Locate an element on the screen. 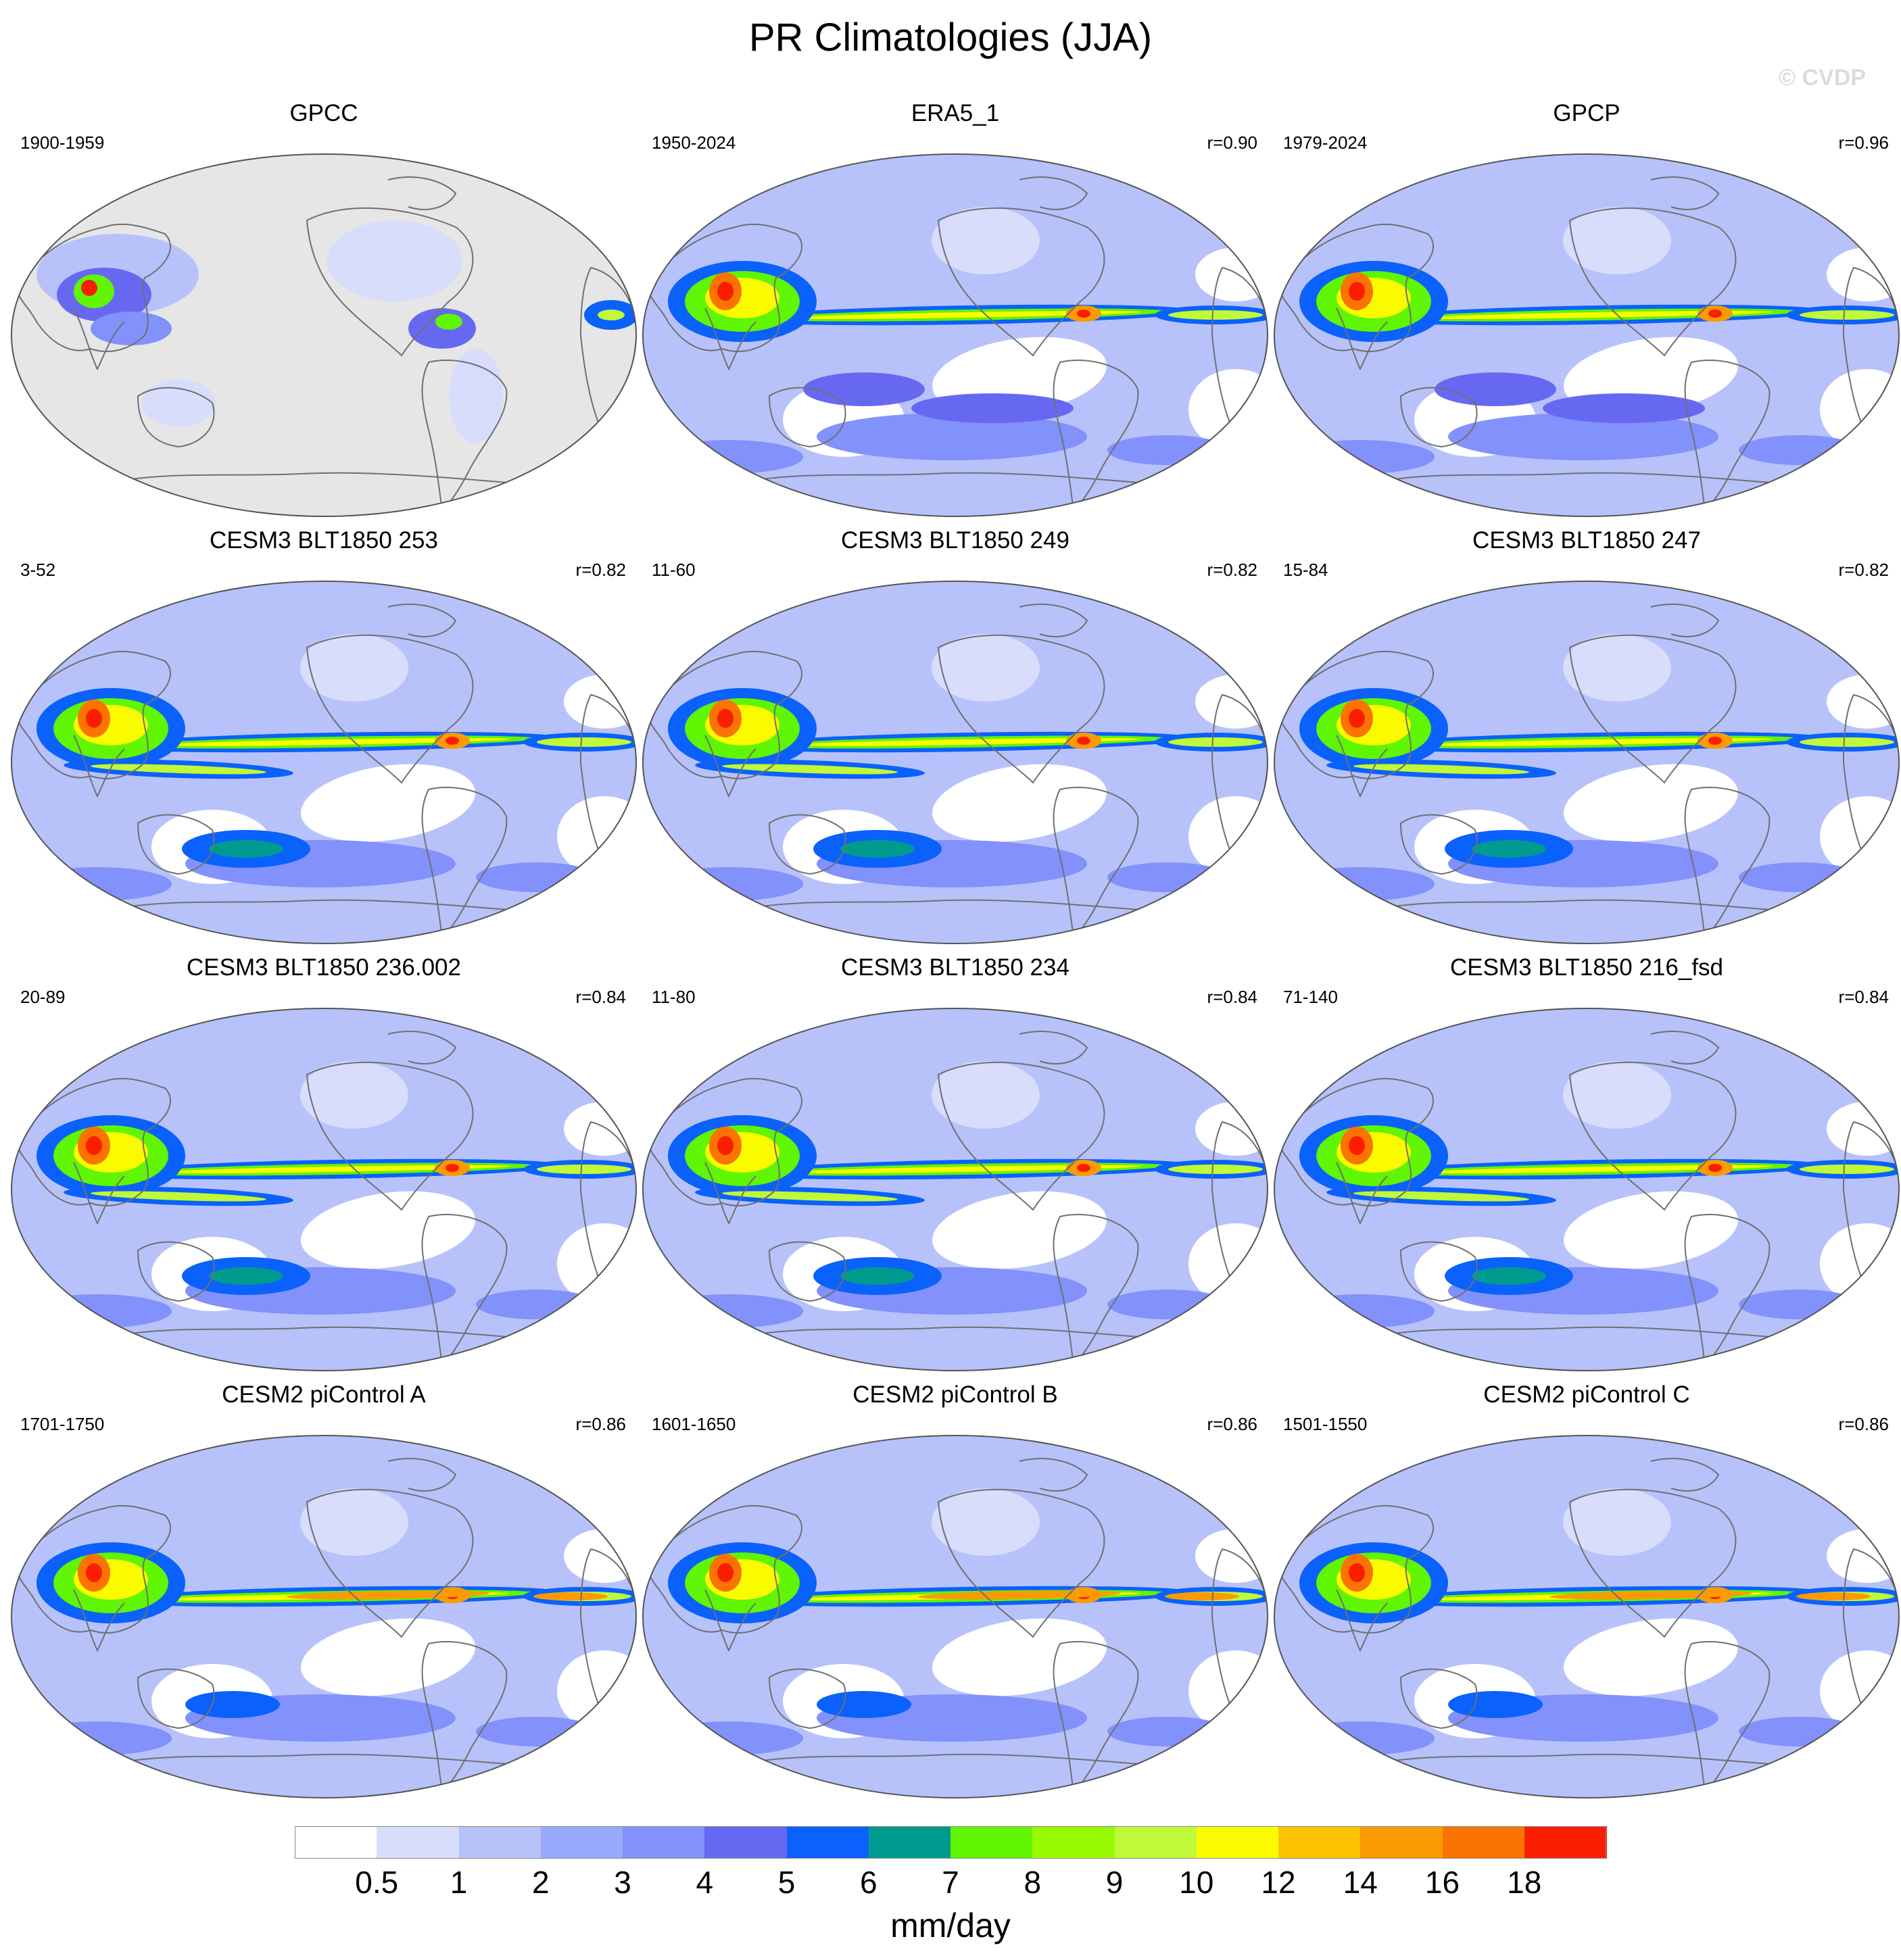 The image size is (1901, 1960). map-panel: CESM2 piControl B 1601-1650 r=0.86 is located at coordinates (955, 1590).